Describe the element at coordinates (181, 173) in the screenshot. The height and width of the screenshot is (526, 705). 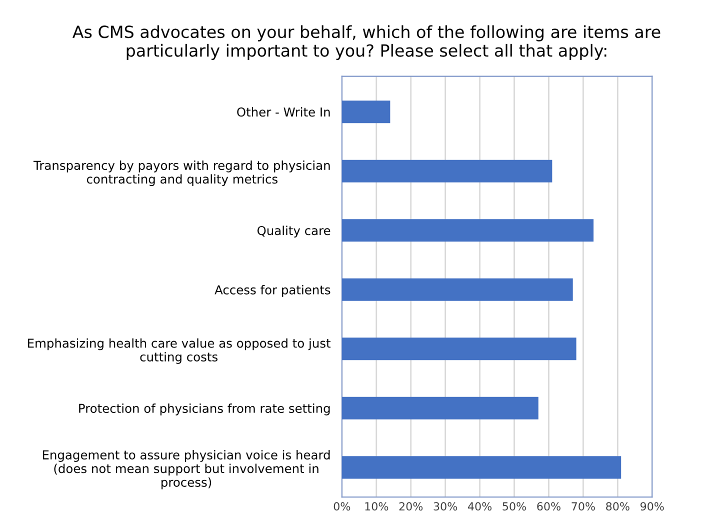
I see `y-tick-label: Transparency by payors with regard to physician contracting and quality metrics` at that location.